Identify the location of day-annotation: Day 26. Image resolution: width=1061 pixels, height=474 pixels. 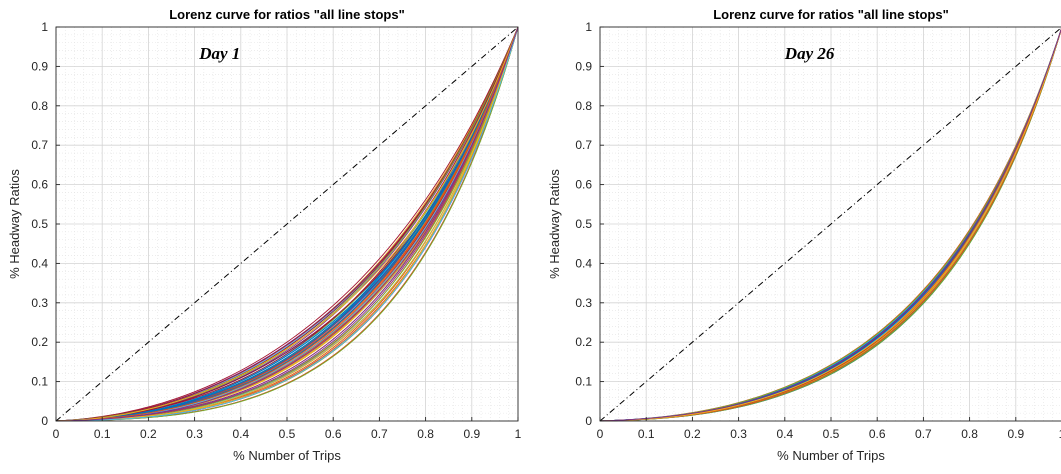
(809, 53).